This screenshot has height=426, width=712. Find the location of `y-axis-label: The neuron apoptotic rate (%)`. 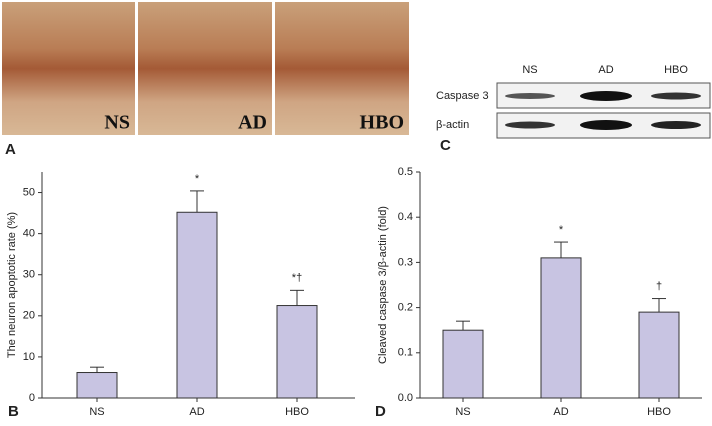

y-axis-label: The neuron apoptotic rate (%) is located at coordinates (12, 285).